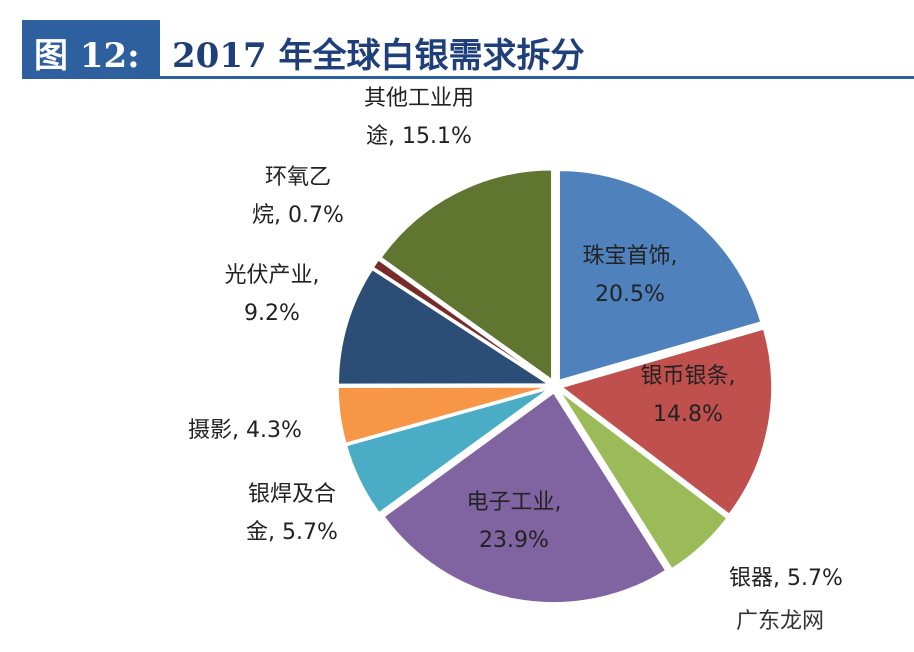  I want to click on slice-label: 其他工业用途, 15.1%, so click(419, 117).